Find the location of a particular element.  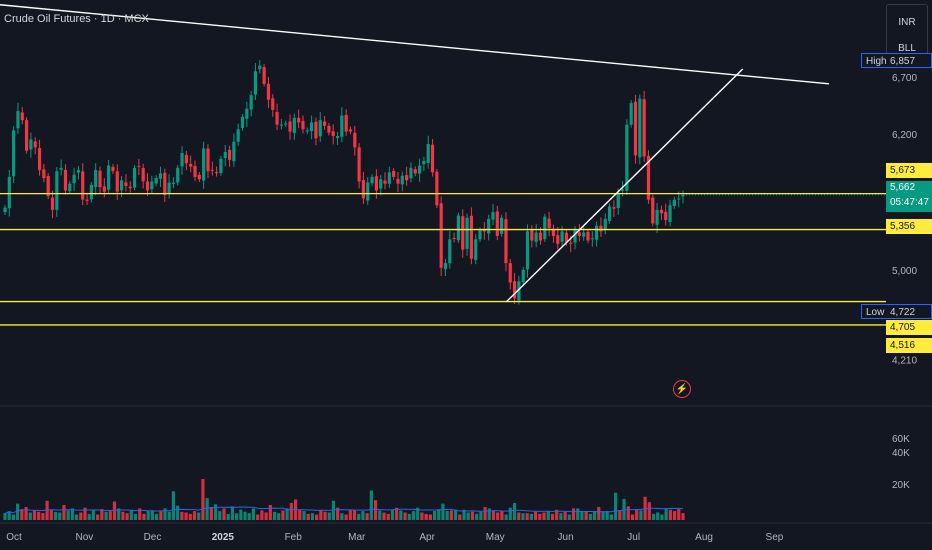

trend-line-ascending is located at coordinates (625, 185).